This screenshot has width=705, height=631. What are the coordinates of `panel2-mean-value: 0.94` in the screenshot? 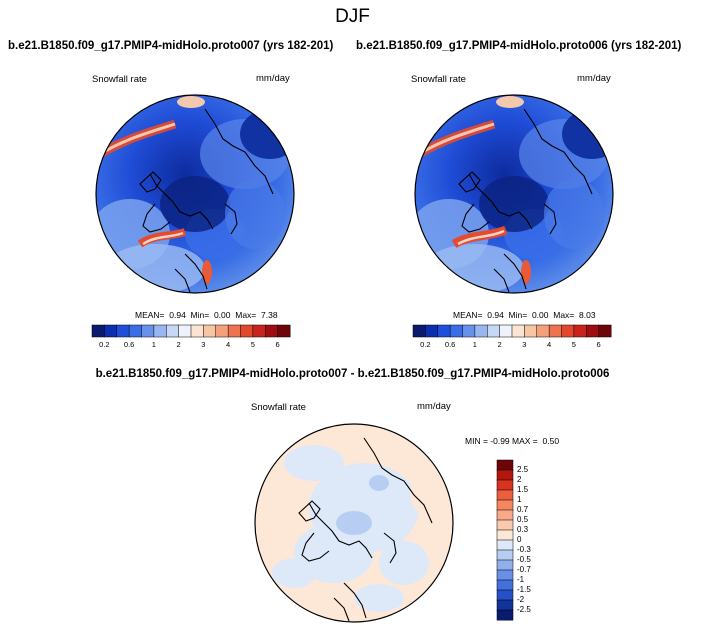 It's located at (495, 315).